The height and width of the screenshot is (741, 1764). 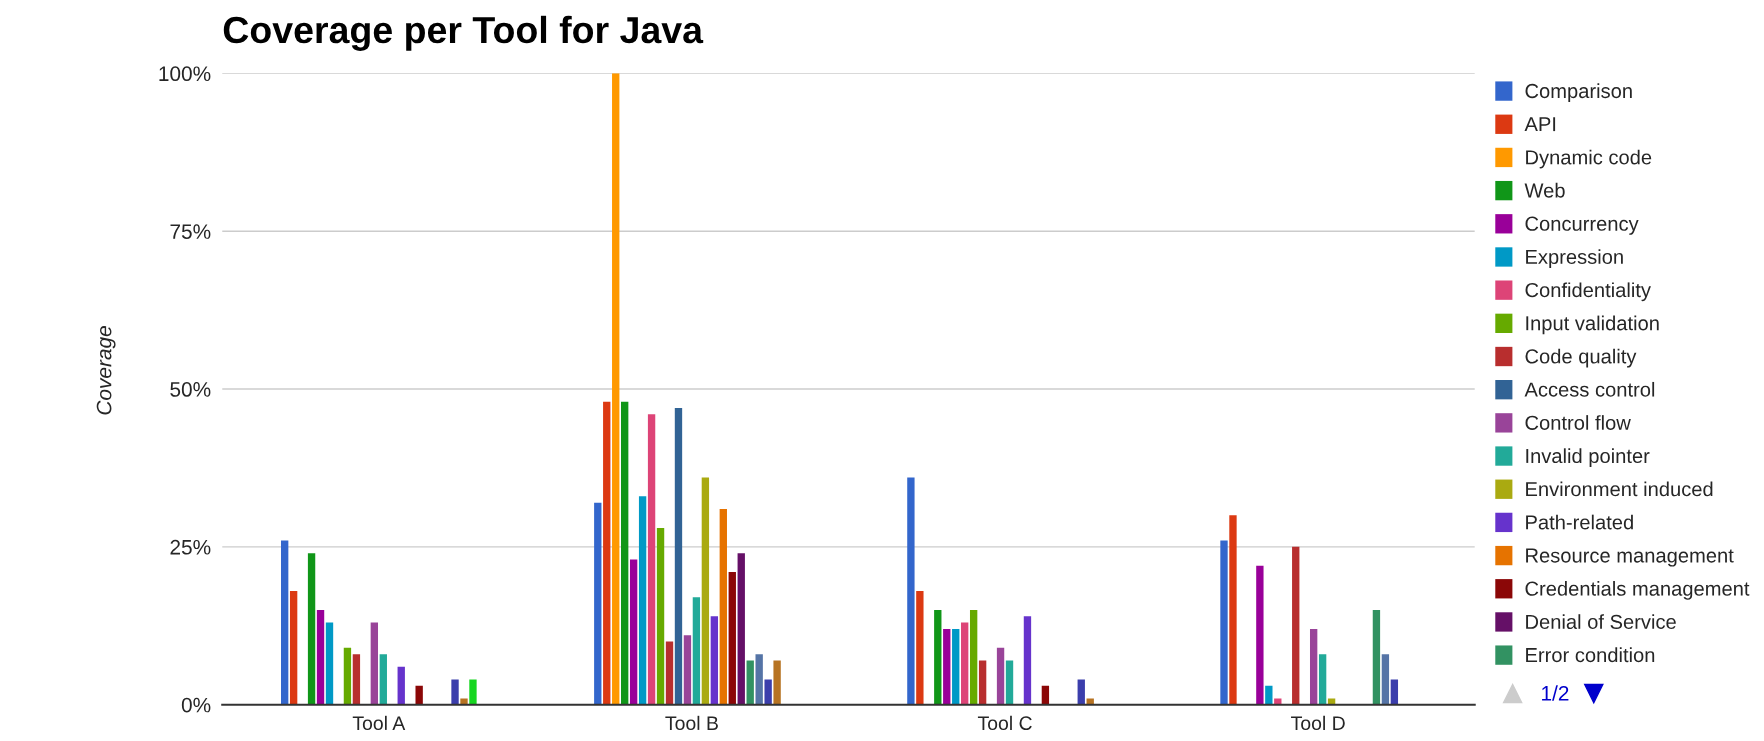 I want to click on y-tick-label: 100%, so click(x=185, y=74).